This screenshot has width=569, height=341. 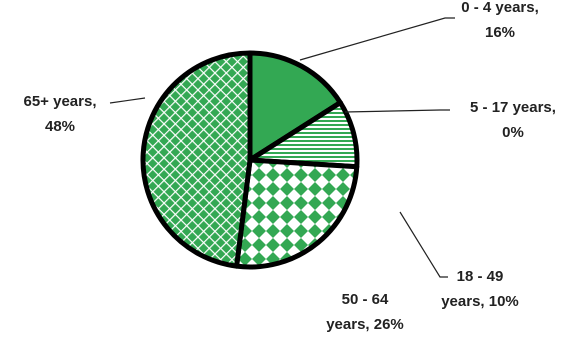 What do you see at coordinates (500, 32) in the screenshot?
I see `data-label: 16%` at bounding box center [500, 32].